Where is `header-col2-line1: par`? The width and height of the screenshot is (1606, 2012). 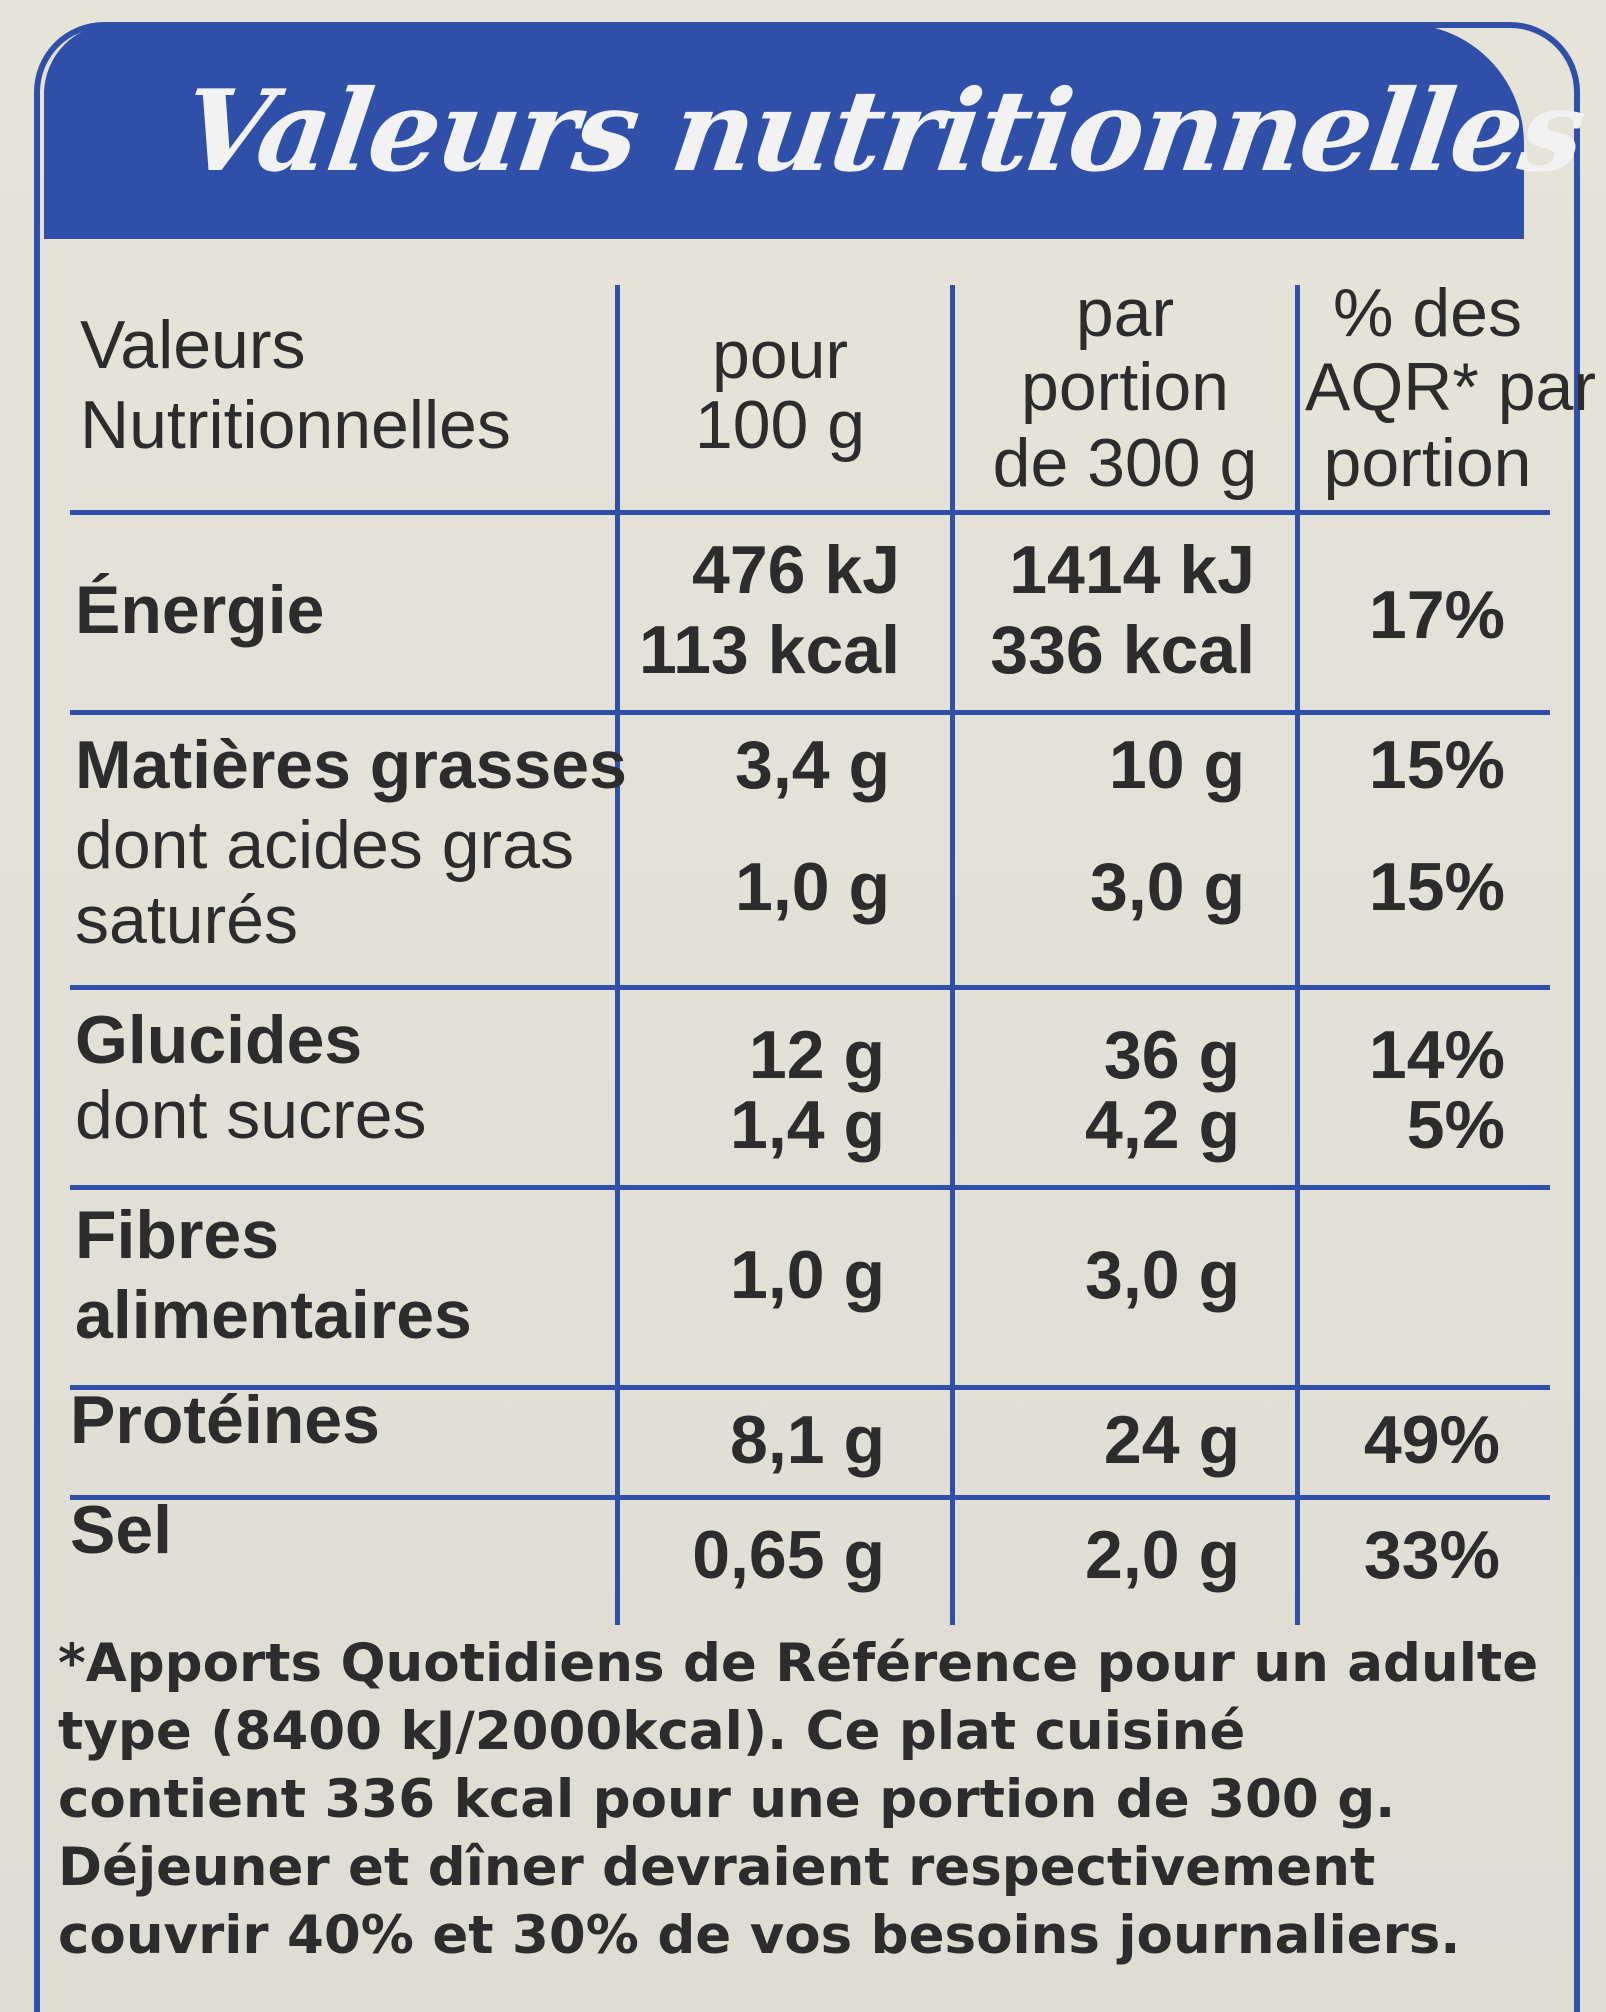
header-col2-line1: par is located at coordinates (1125, 313).